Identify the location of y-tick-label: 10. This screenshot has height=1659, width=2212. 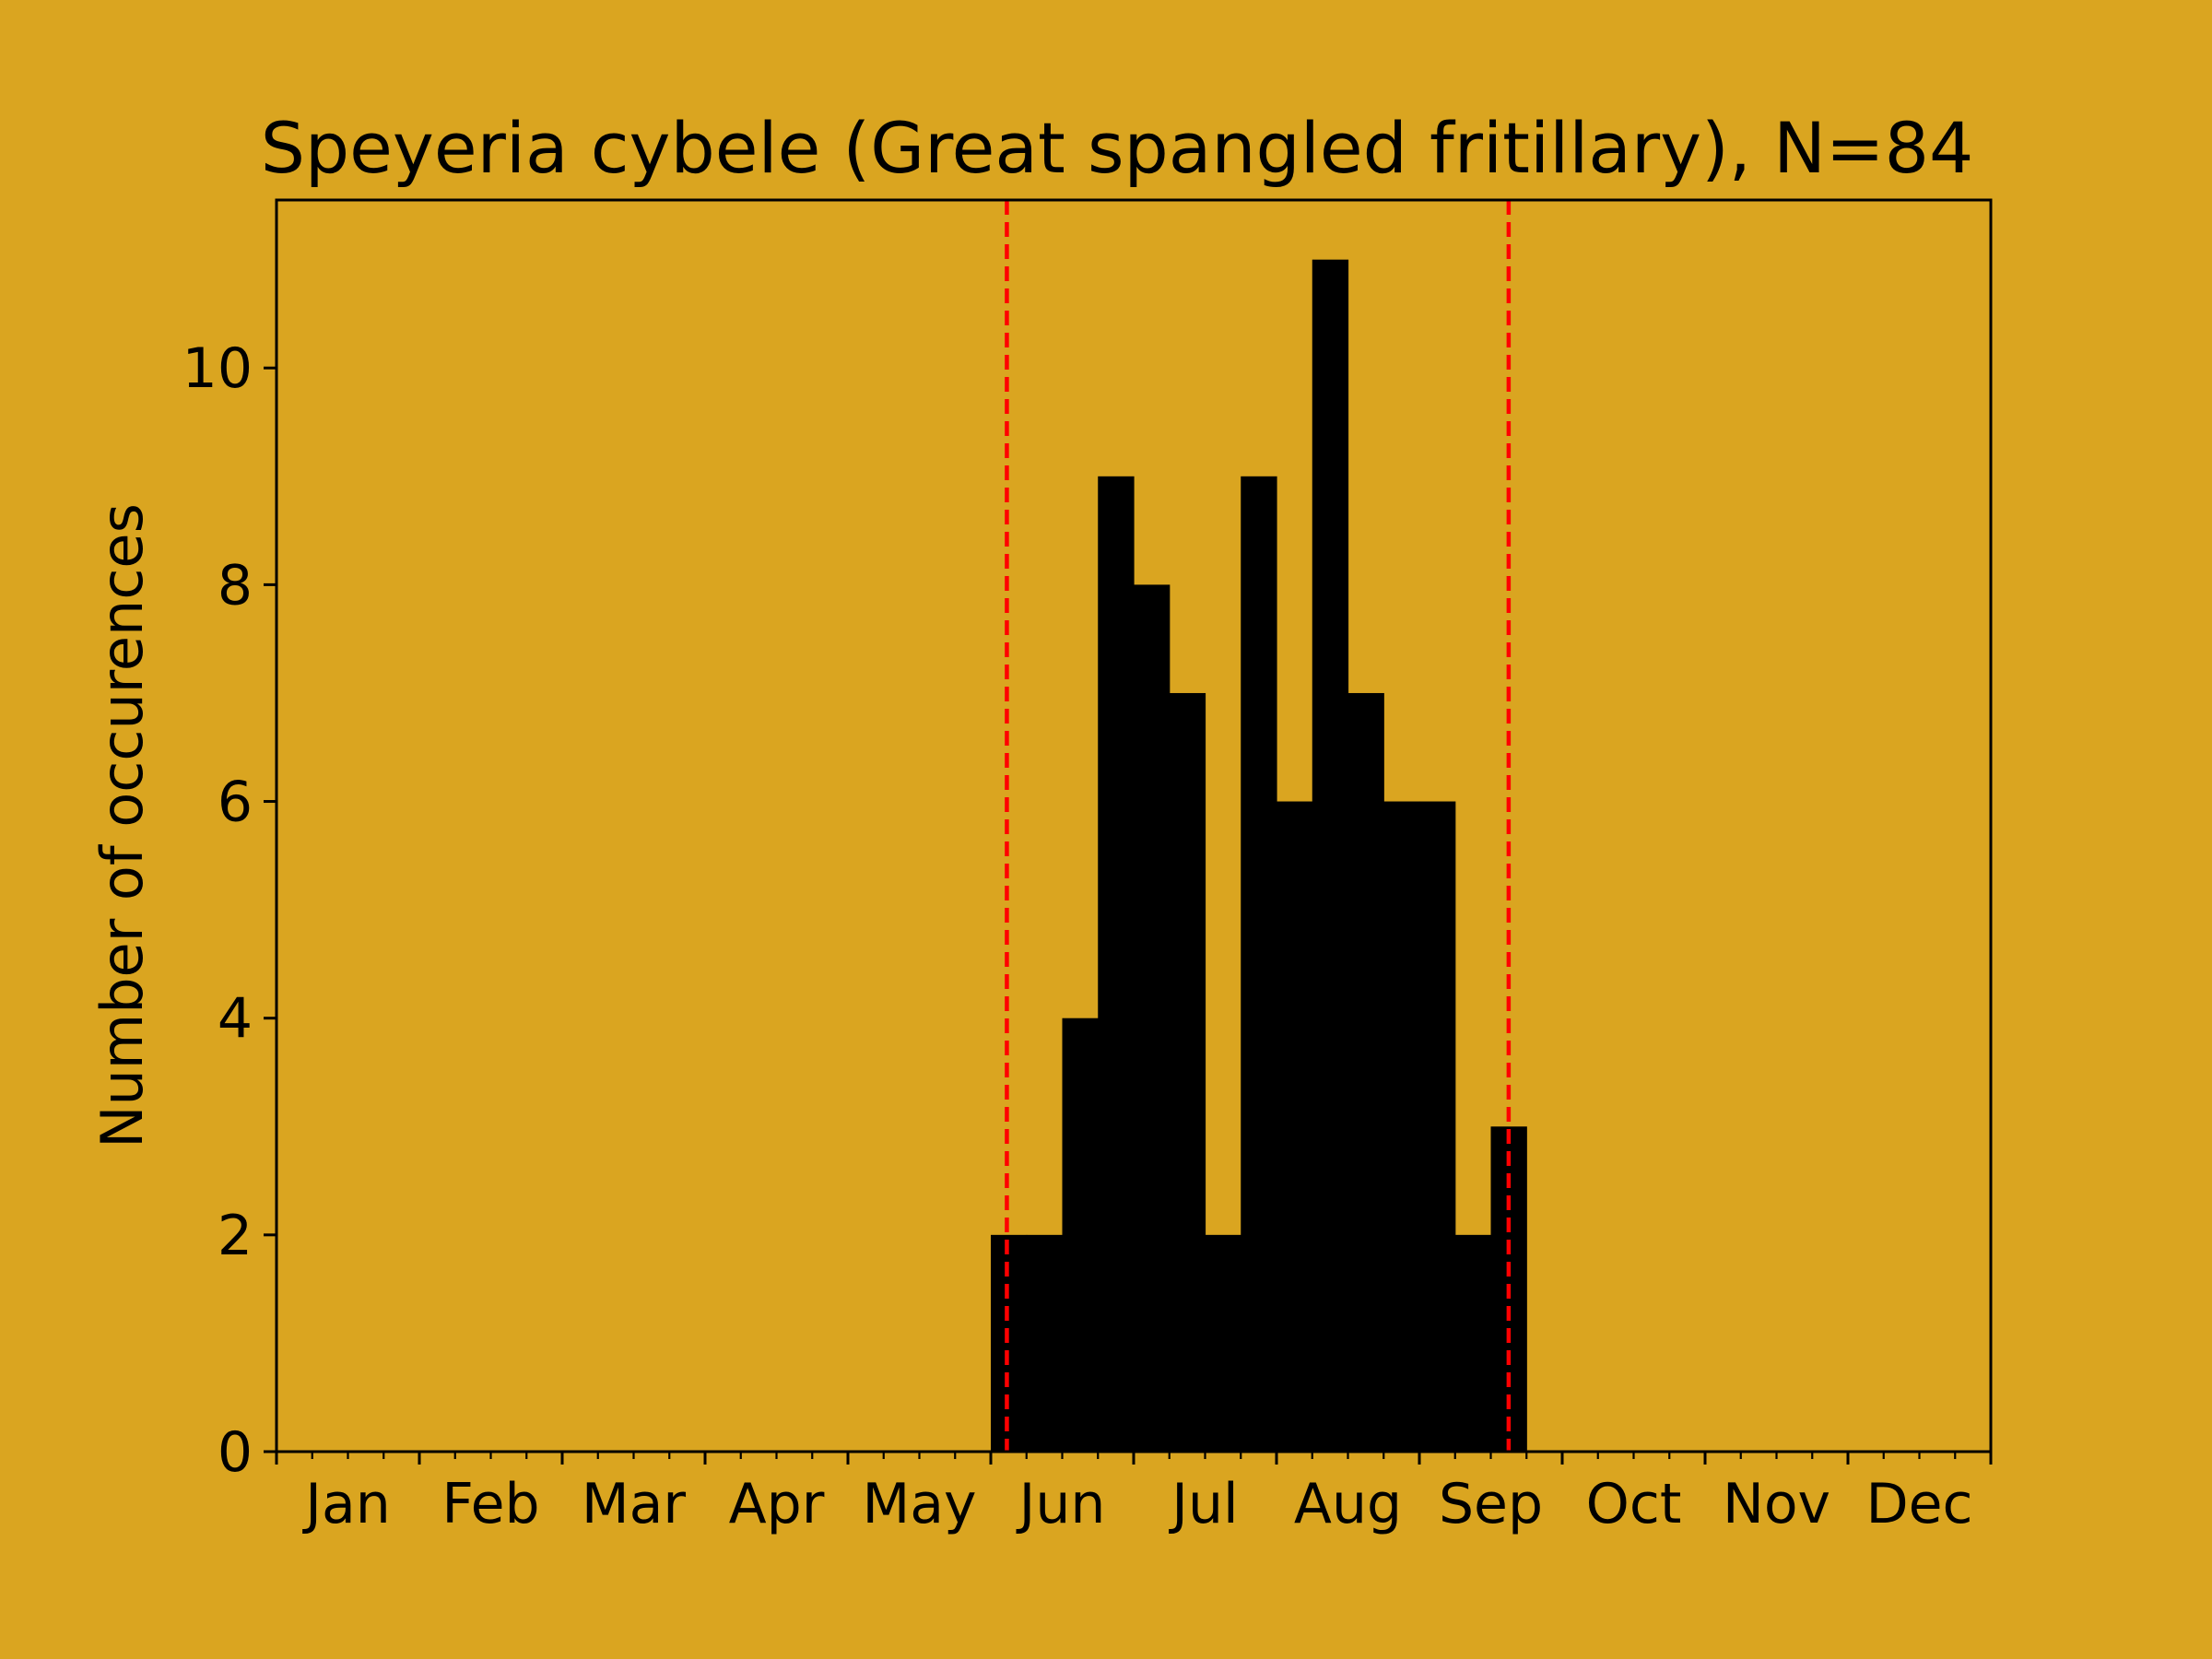
(217, 368).